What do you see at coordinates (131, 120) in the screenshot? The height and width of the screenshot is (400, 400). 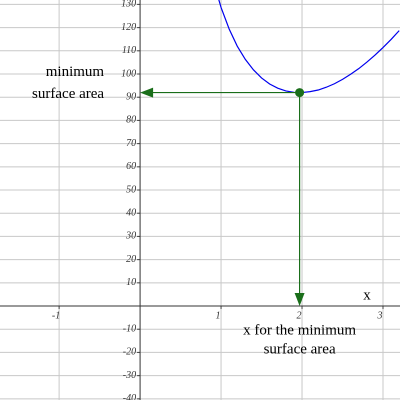 I see `y-tick-label: 80` at bounding box center [131, 120].